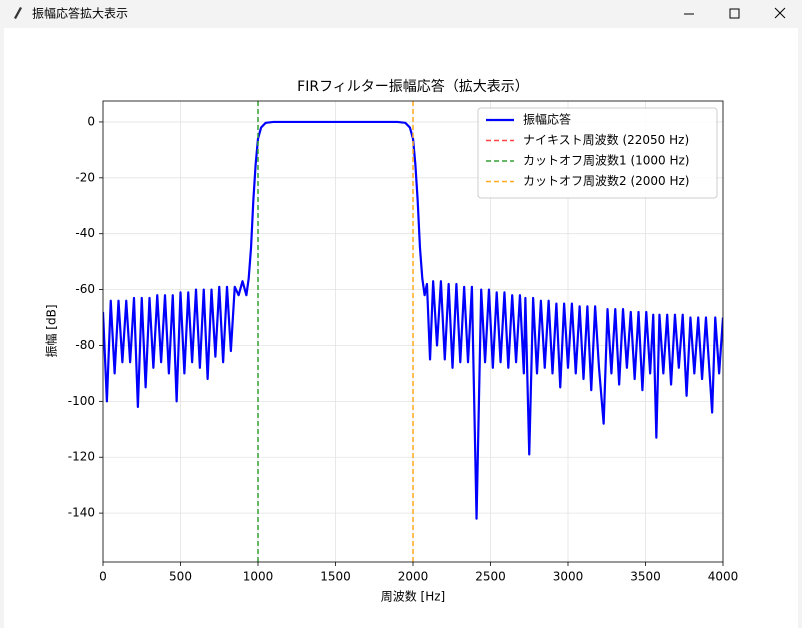 The height and width of the screenshot is (628, 802). What do you see at coordinates (258, 577) in the screenshot?
I see `x-tick-label: 1000` at bounding box center [258, 577].